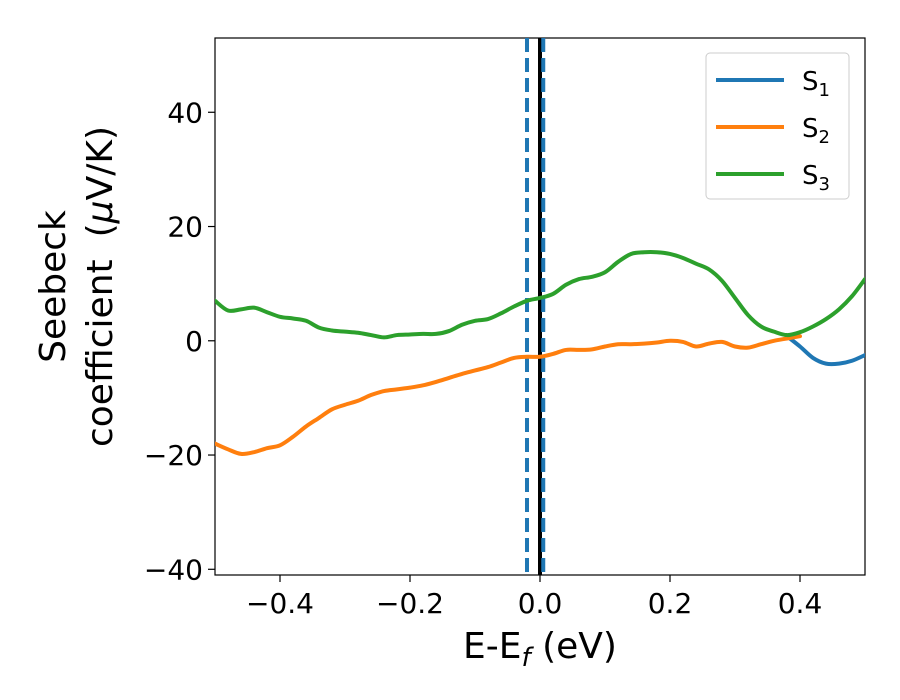  What do you see at coordinates (825, 350) in the screenshot?
I see `series-line-s1` at bounding box center [825, 350].